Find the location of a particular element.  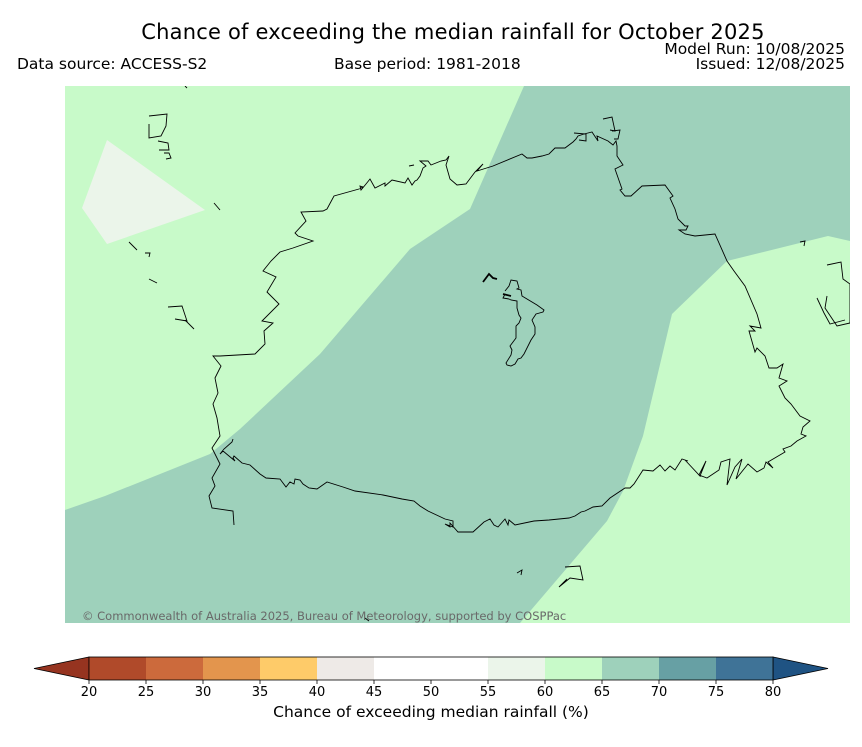

islet-cluster is located at coordinates (497, 284).